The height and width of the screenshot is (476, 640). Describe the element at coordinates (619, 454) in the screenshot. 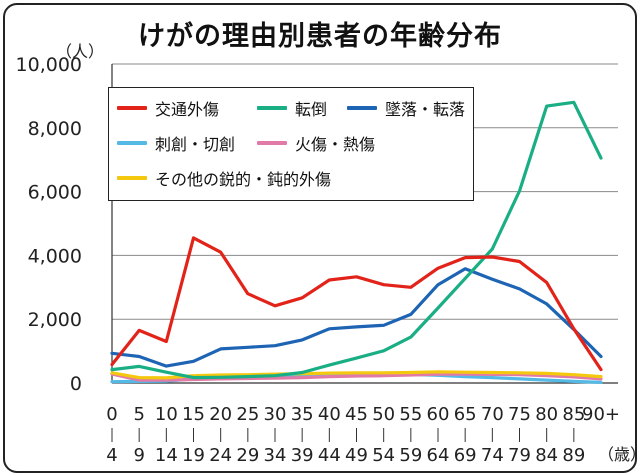

I see `x-axis-unit: （歳）` at that location.